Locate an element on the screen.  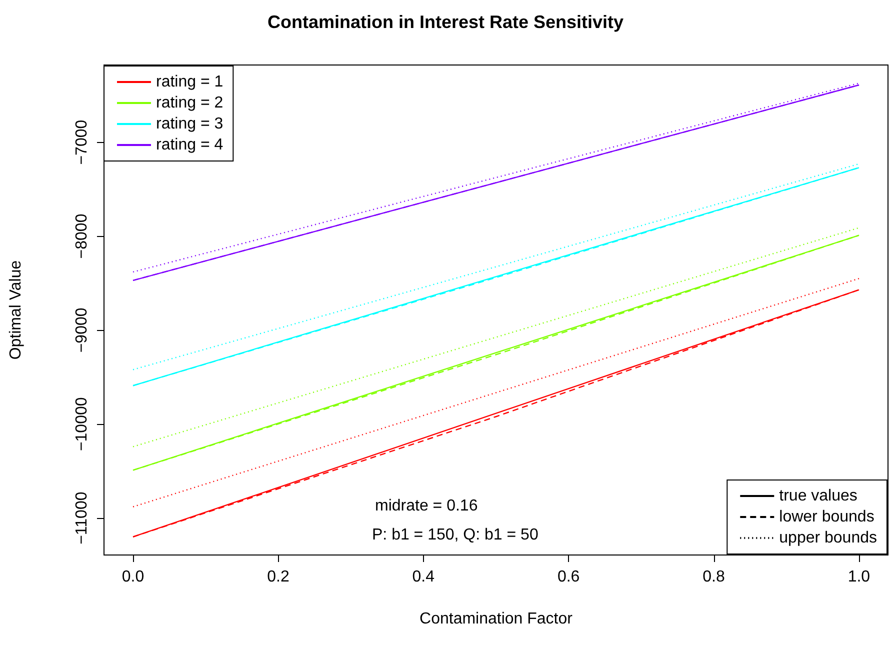
legend-label: rating = 2 is located at coordinates (190, 103).